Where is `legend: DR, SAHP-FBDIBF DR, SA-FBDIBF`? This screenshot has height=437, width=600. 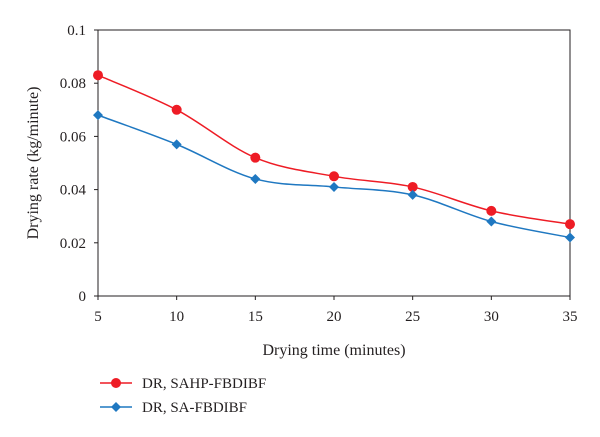
legend: DR, SAHP-FBDIBF DR, SA-FBDIBF is located at coordinates (183, 396).